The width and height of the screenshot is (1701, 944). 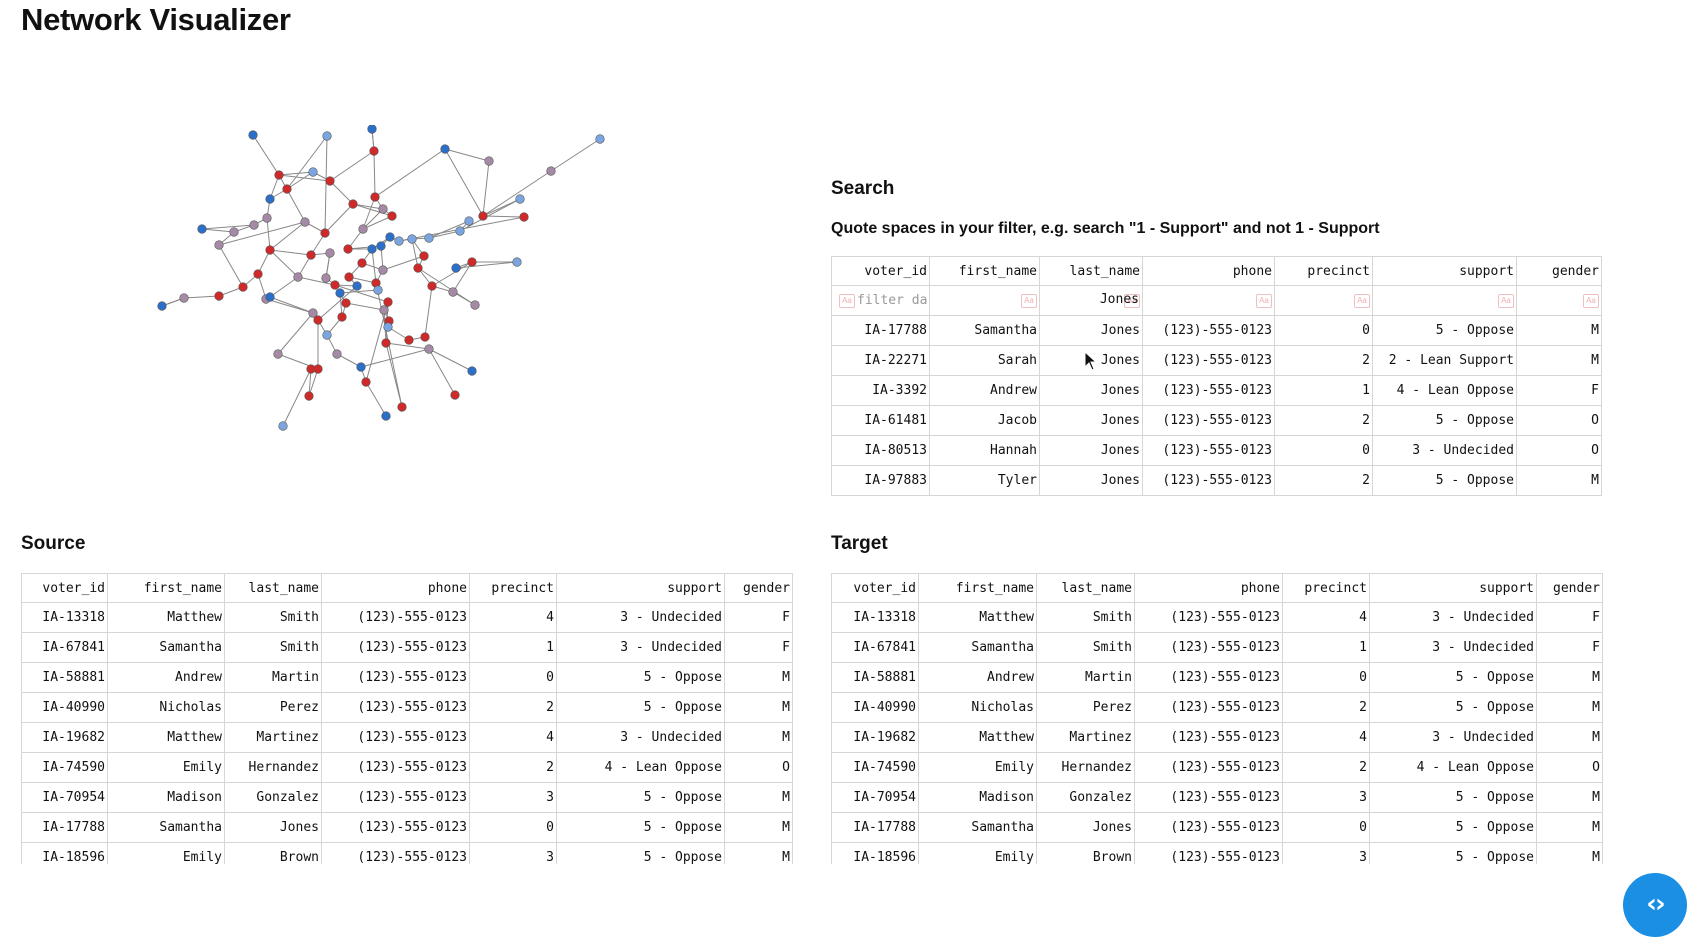 What do you see at coordinates (1119, 299) in the screenshot?
I see `filter-input-last-name: Jones` at bounding box center [1119, 299].